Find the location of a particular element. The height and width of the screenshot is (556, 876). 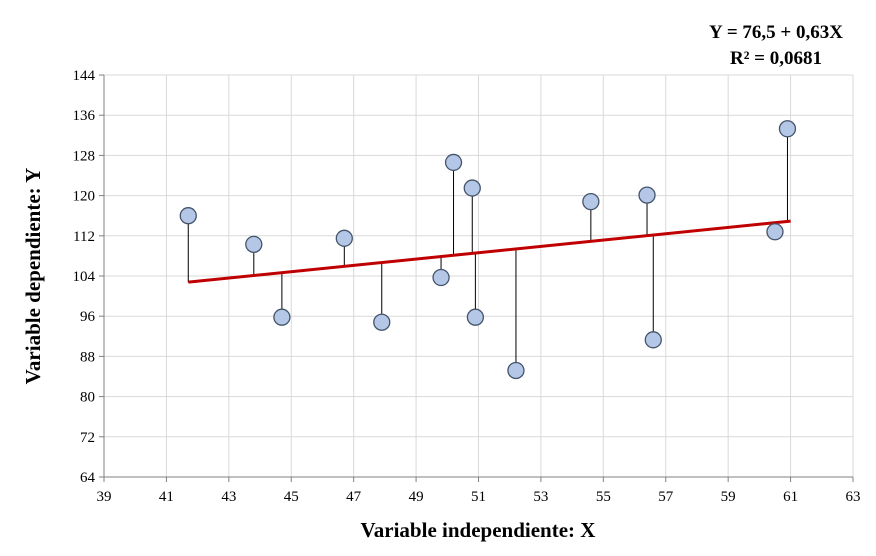

x-tick-label: 51 is located at coordinates (478, 497).